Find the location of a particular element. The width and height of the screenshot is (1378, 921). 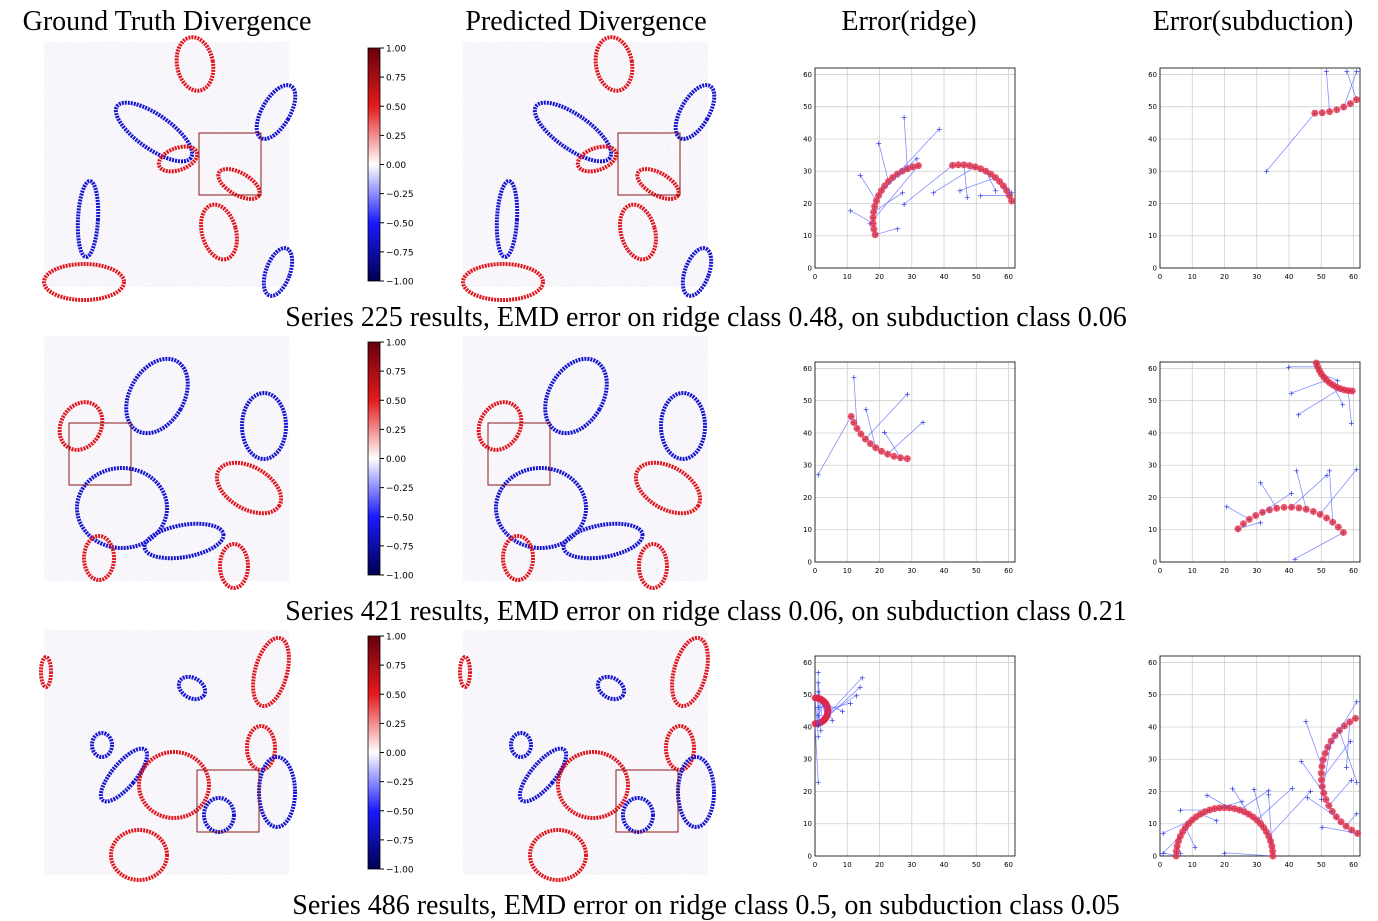

colorbar-tick-label: 0.50 is located at coordinates (396, 696).